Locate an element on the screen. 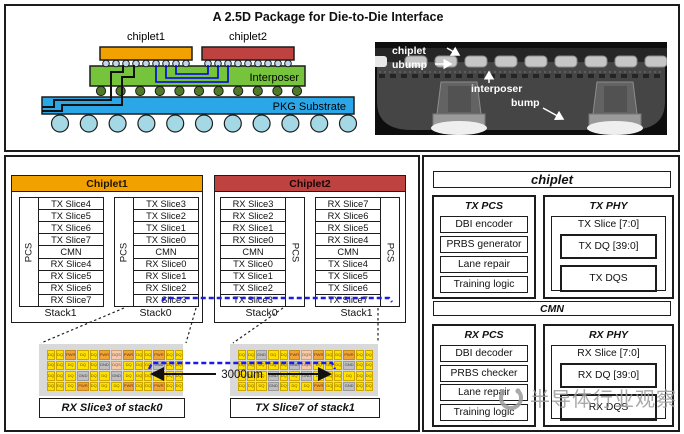 This screenshot has height=434, width=684. chiplet2-label: chiplet2 is located at coordinates (248, 37).